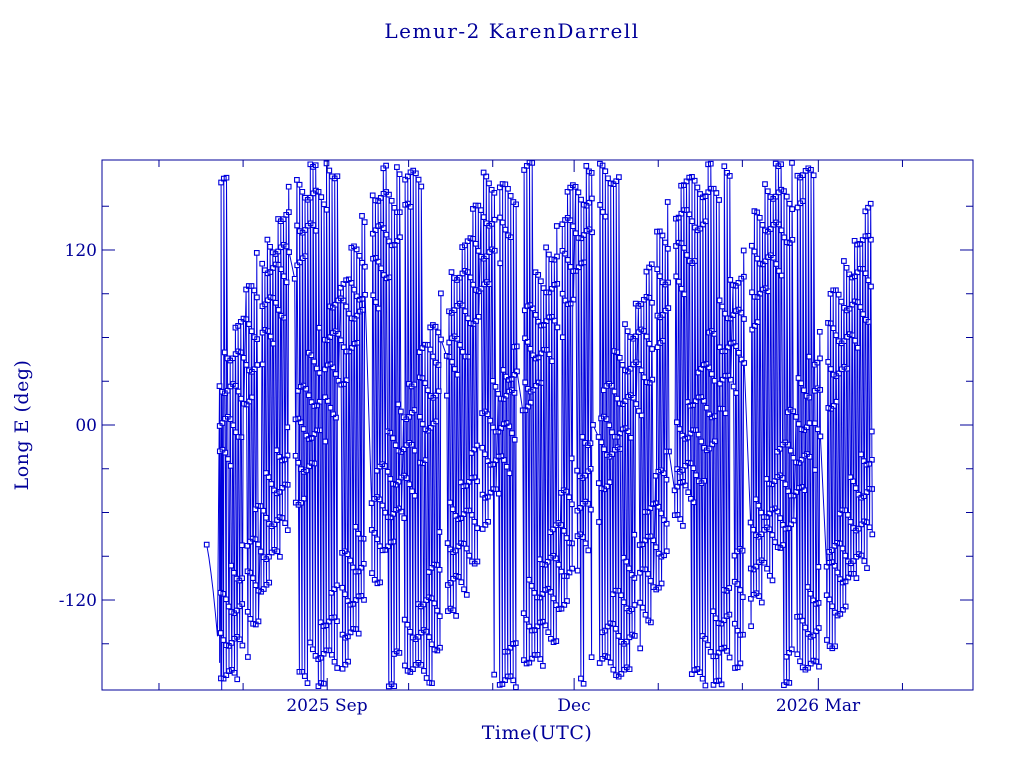 This screenshot has height=768, width=1024. I want to click on x-tick-label-dec: Dec, so click(573, 706).